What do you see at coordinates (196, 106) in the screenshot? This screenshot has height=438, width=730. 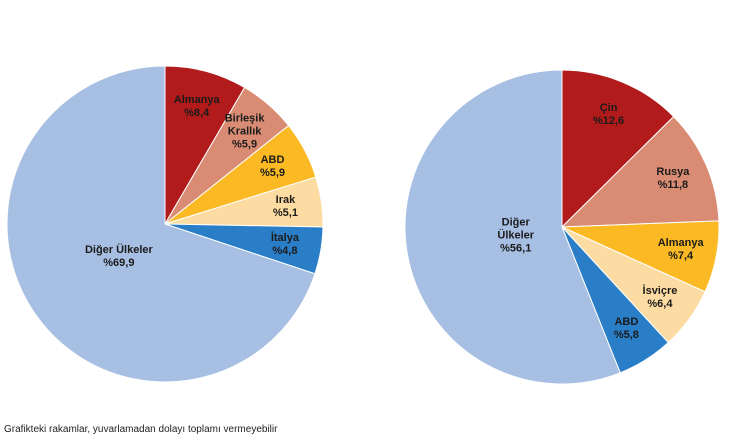 I see `slice-label: Almanya %8,4` at bounding box center [196, 106].